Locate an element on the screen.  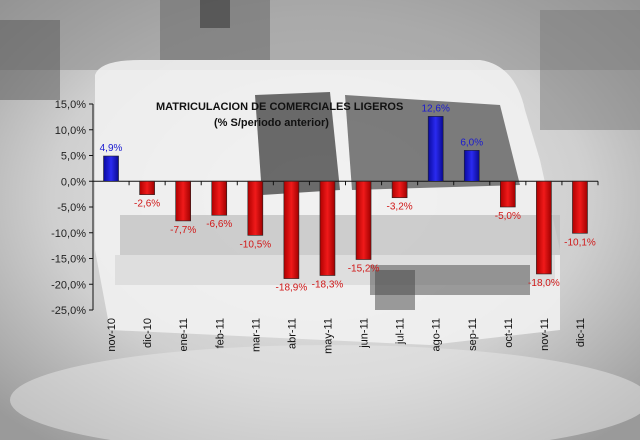
category-label: ago-11 is located at coordinates (437, 334).